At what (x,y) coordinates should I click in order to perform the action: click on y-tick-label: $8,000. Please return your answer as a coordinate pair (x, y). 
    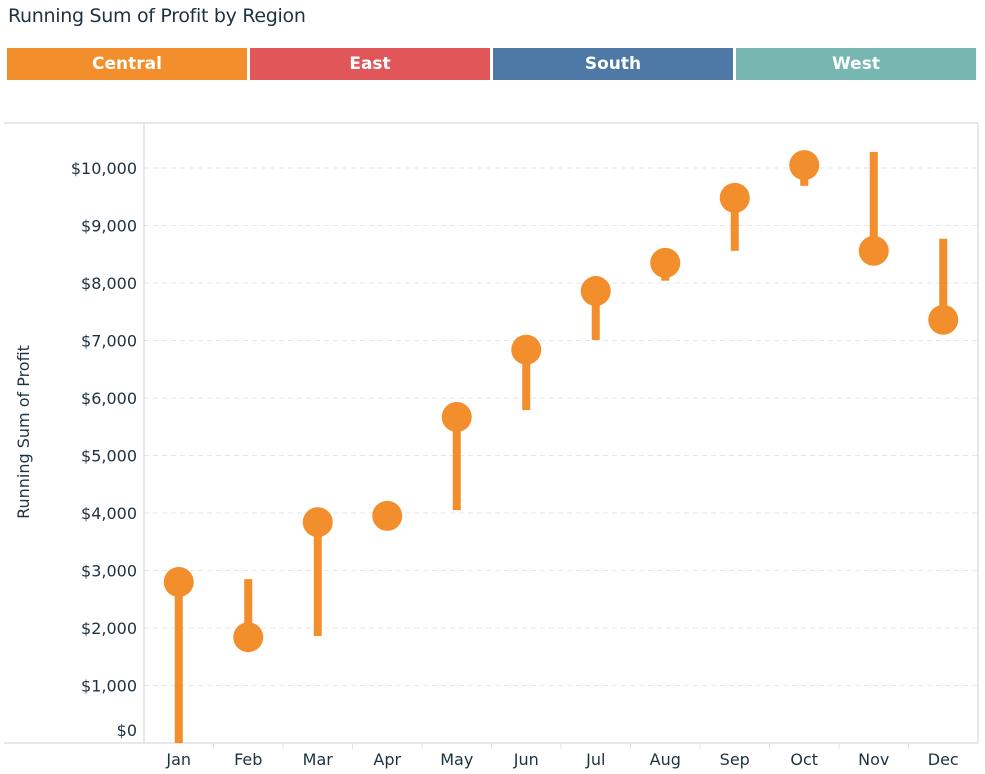
    Looking at the image, I should click on (109, 283).